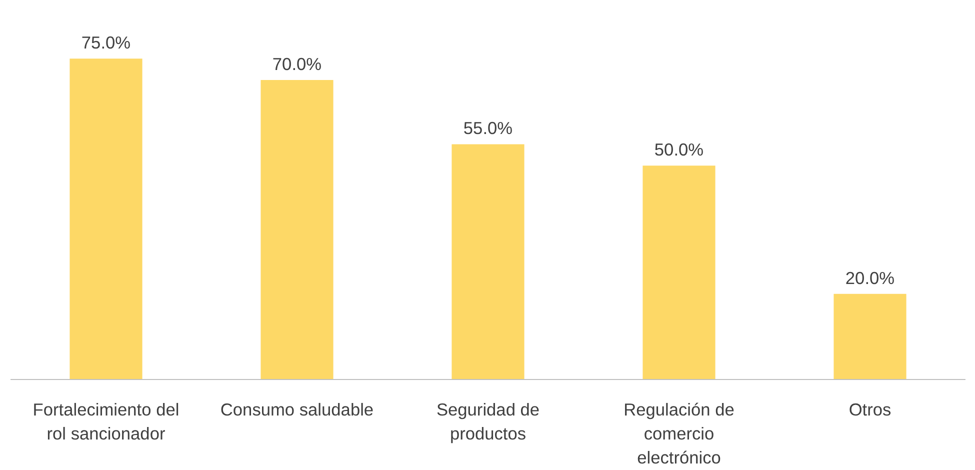  I want to click on data-label: 50.0%, so click(679, 150).